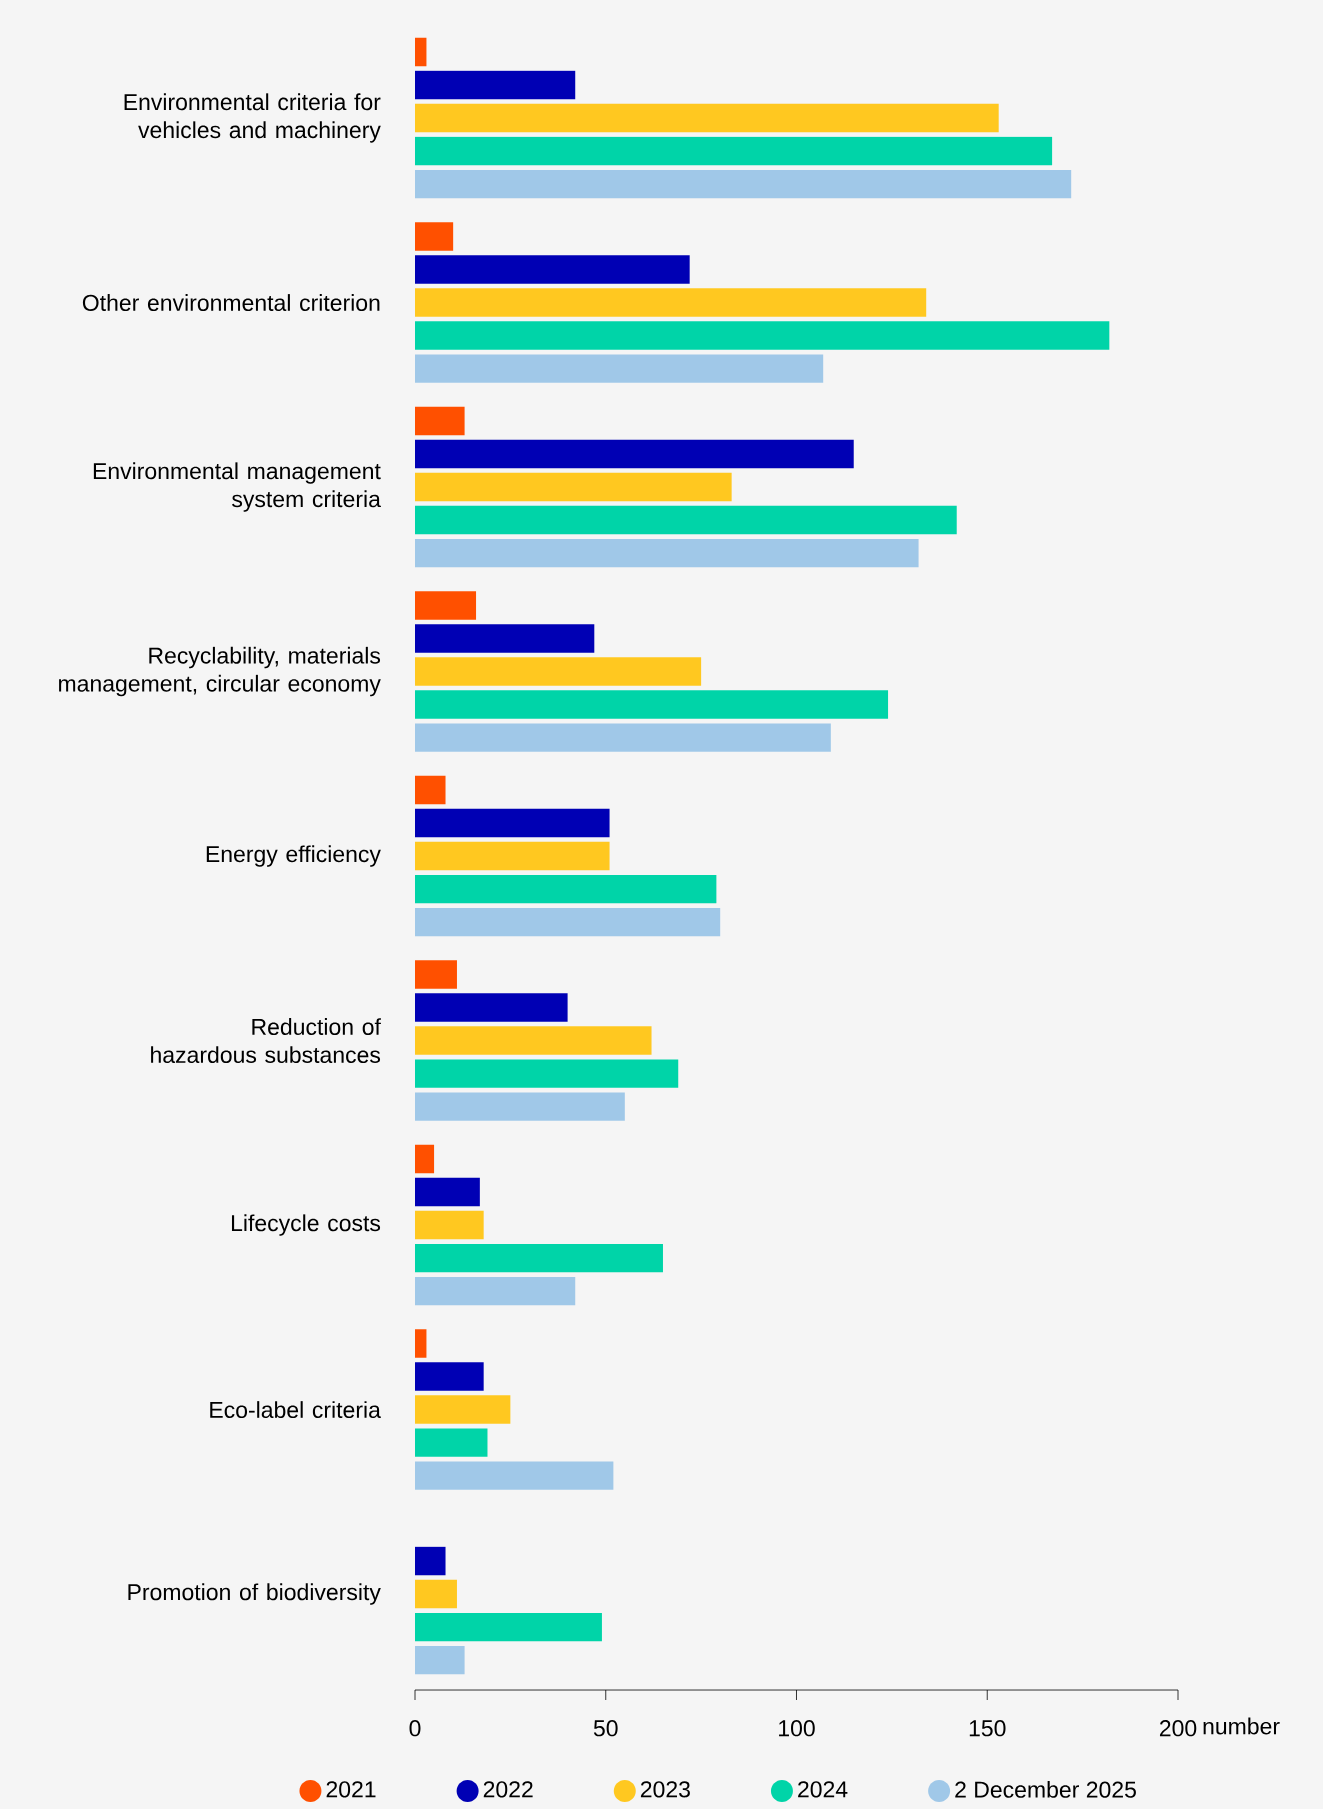 The width and height of the screenshot is (1323, 1809). I want to click on y-tick-label: Environmental management system criteria, so click(237, 487).